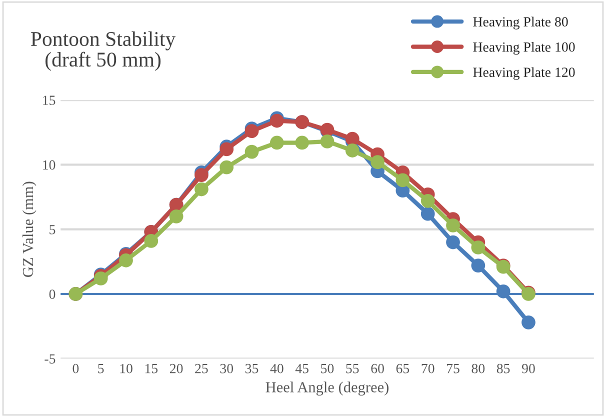 The height and width of the screenshot is (417, 606). What do you see at coordinates (101, 369) in the screenshot?
I see `x-tick-label: 5` at bounding box center [101, 369].